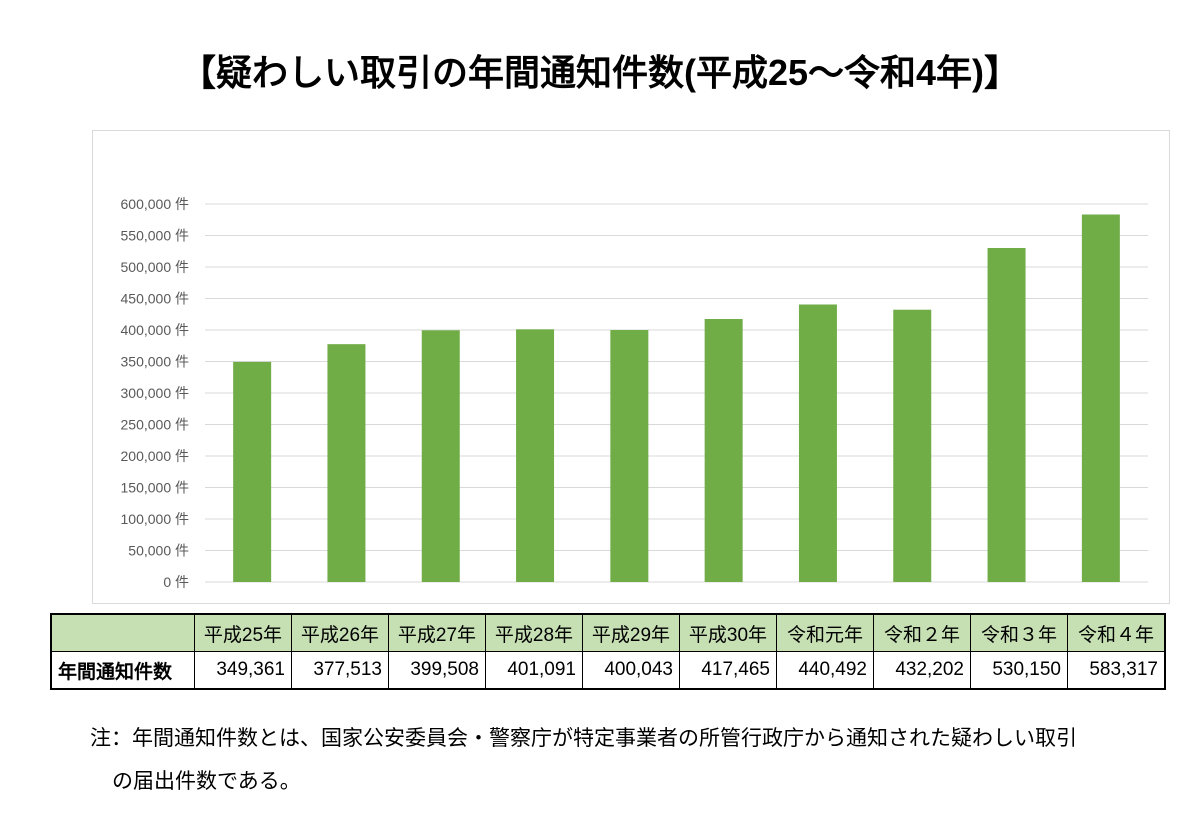 Image resolution: width=1200 pixels, height=822 pixels. What do you see at coordinates (1116, 670) in the screenshot?
I see `table-cell: 583,317` at bounding box center [1116, 670].